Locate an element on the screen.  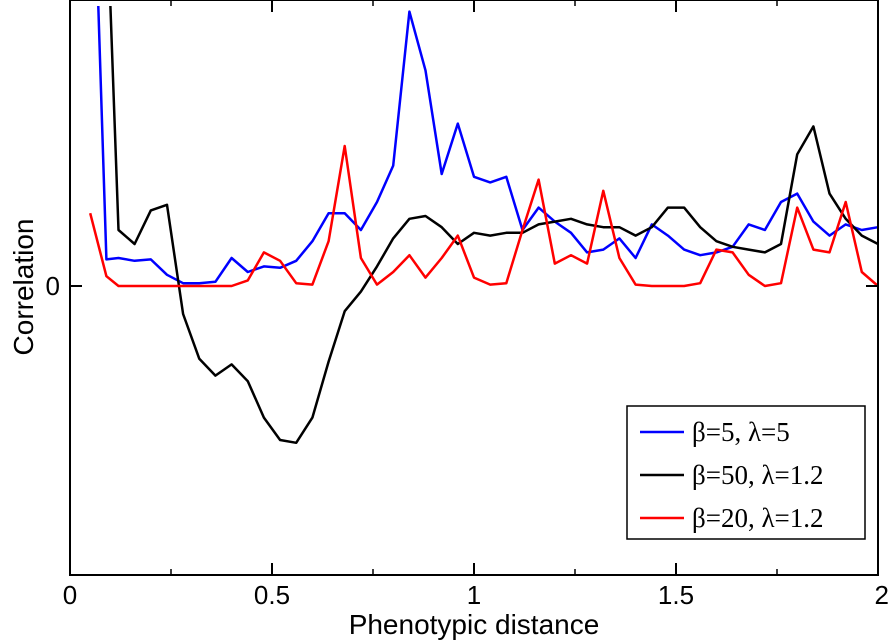
x-tick-label: 1.5 is located at coordinates (676, 595).